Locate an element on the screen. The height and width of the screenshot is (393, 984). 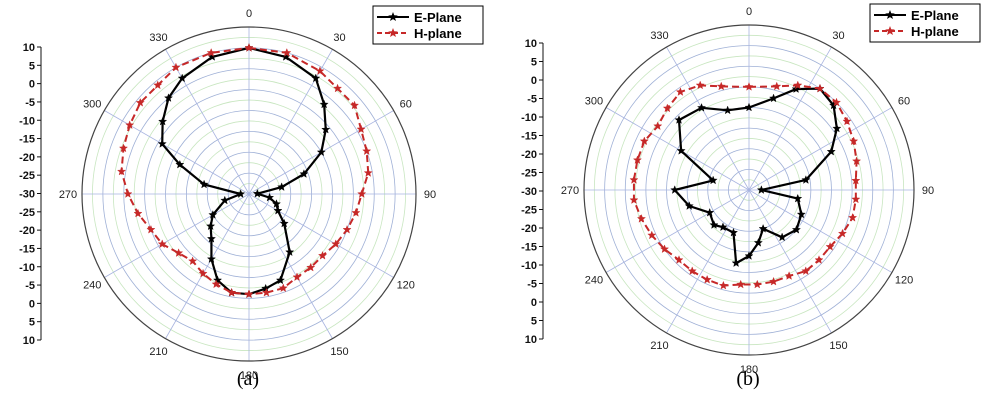
radial-tick-label: -20 is located at coordinates (529, 229).